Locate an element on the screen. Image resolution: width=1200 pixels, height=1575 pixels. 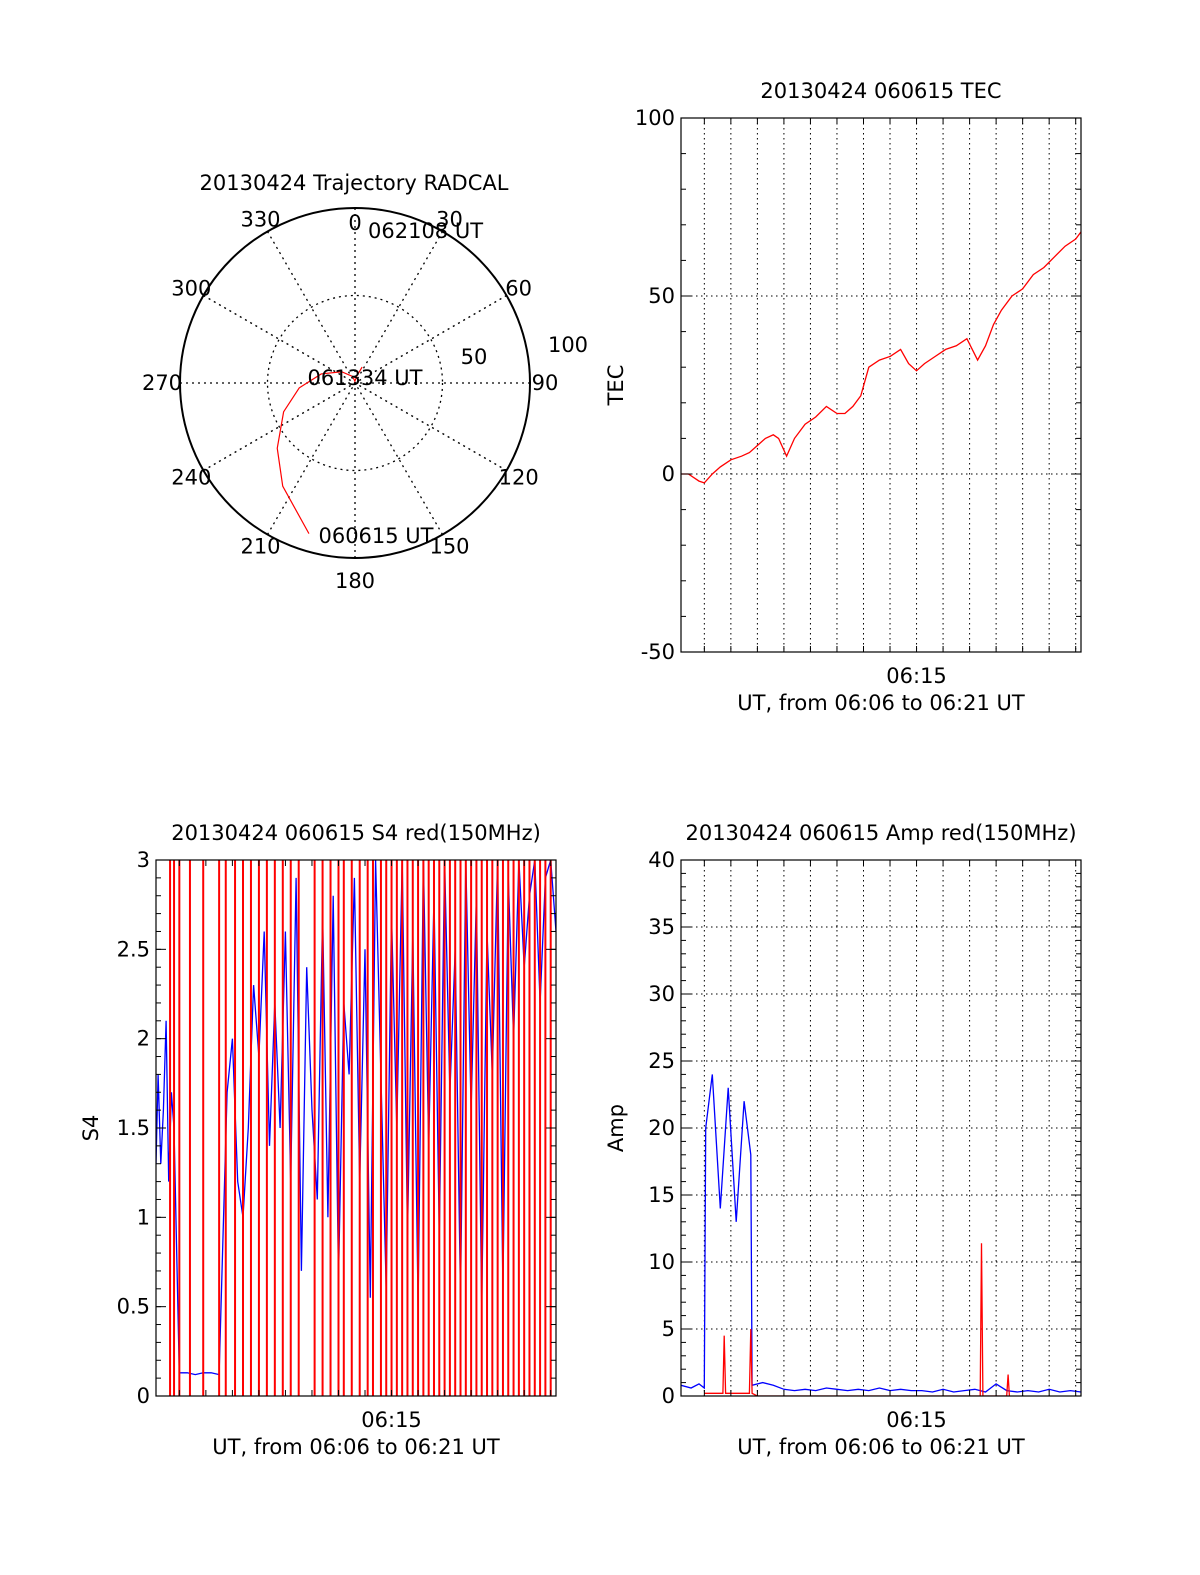
polar-angle-label: 60 is located at coordinates (518, 289).